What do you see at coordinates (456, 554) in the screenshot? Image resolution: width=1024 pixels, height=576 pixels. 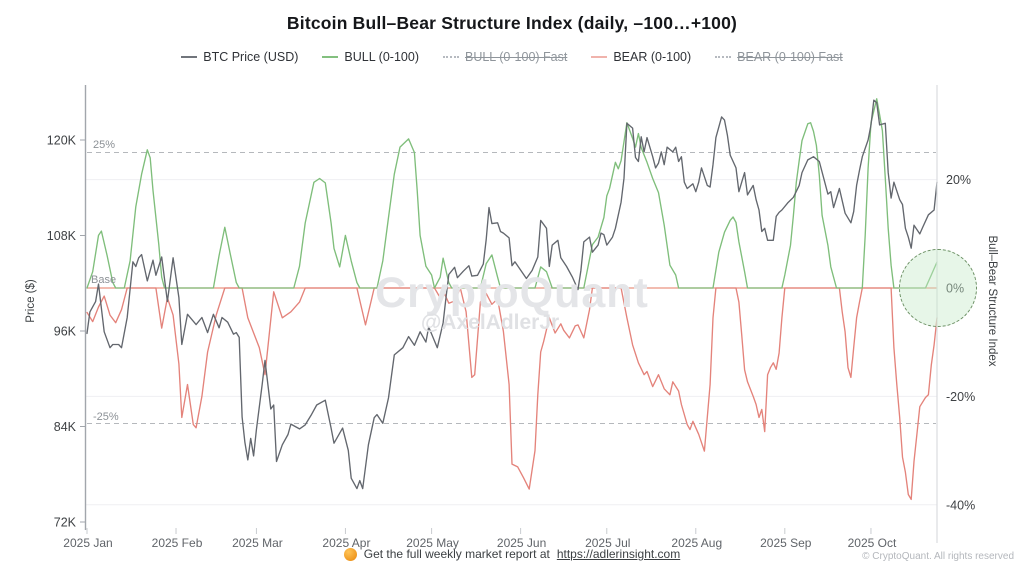 I see `footer-report-text: Get the full weekly market report at` at bounding box center [456, 554].